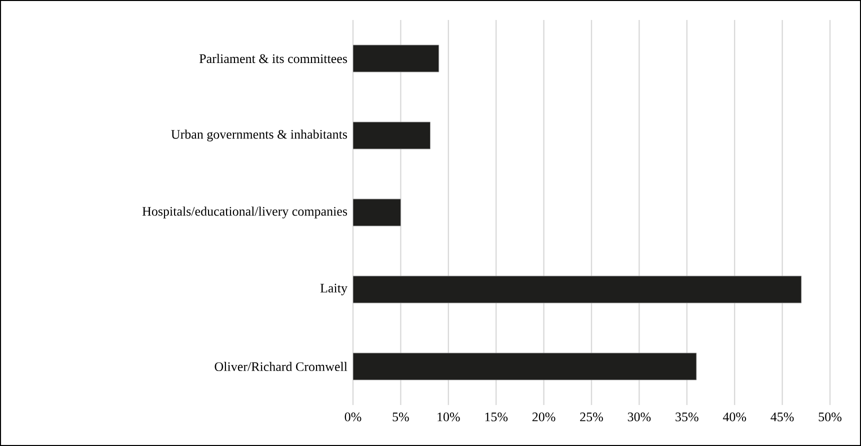 The image size is (861, 446). I want to click on x-tick-label: 45%, so click(782, 417).